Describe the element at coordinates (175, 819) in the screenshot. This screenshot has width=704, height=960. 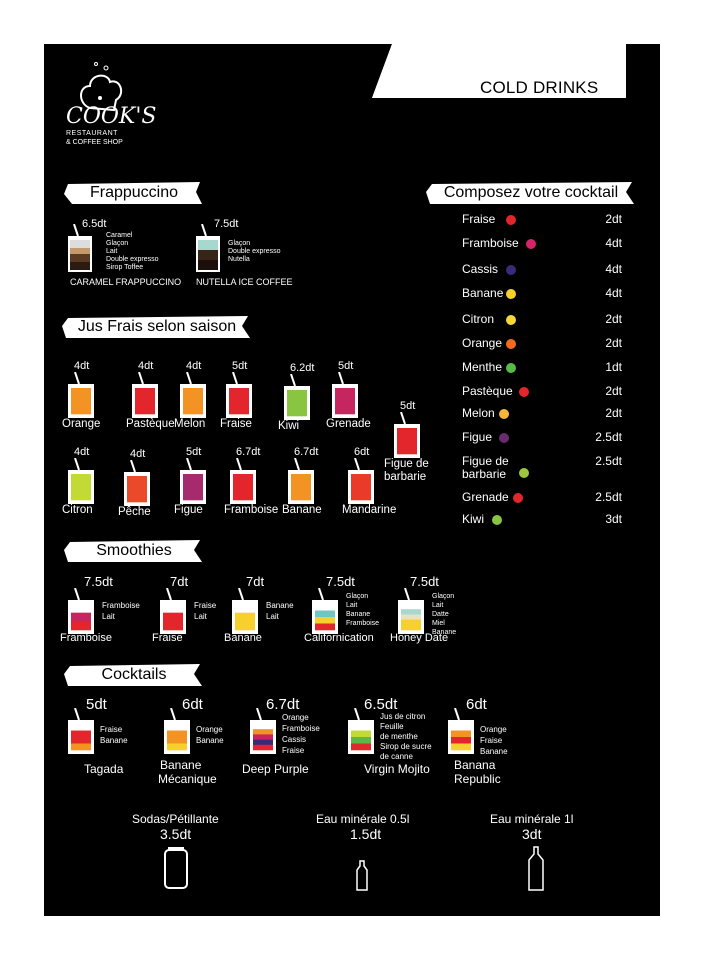
I see `soda-label: Sodas/Pétillante` at that location.